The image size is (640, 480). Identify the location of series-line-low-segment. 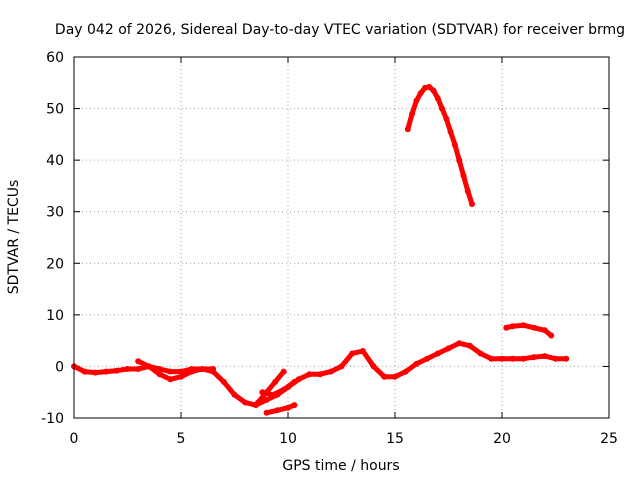
(280, 409).